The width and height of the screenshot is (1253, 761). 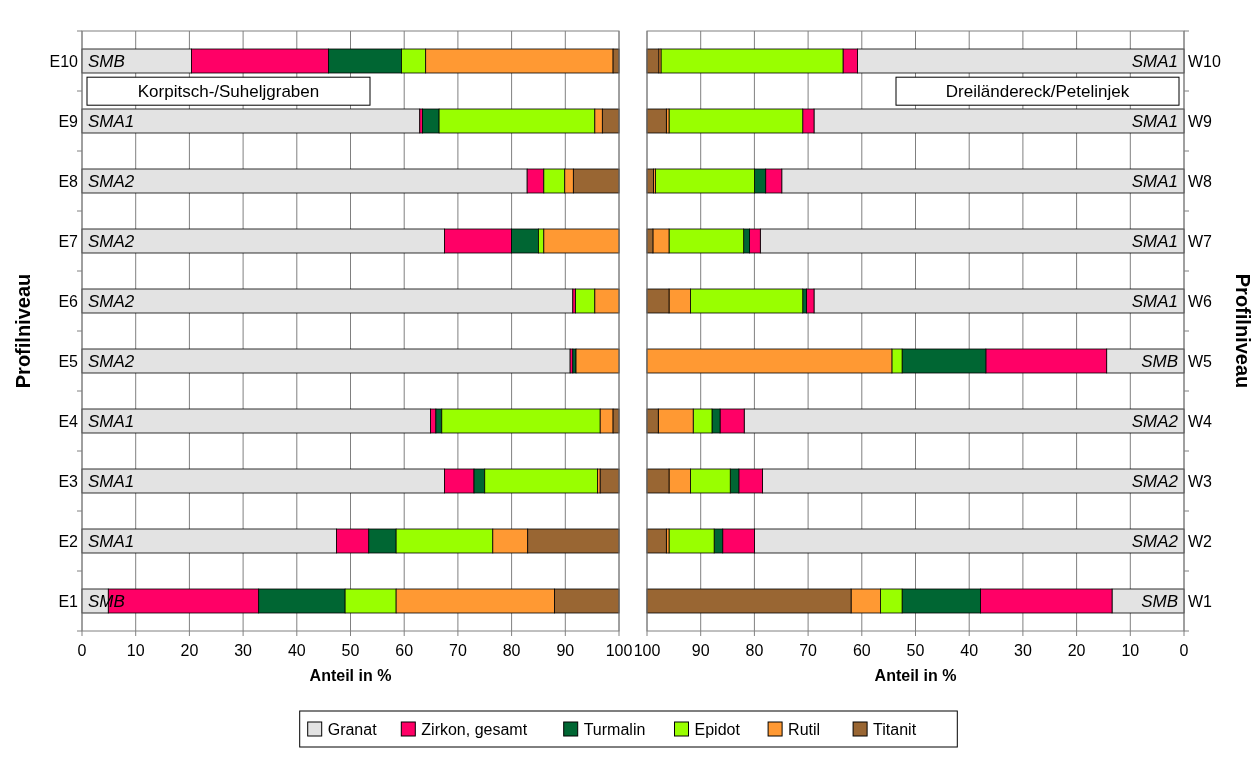 What do you see at coordinates (1200, 121) in the screenshot?
I see `y-tick-label: W9` at bounding box center [1200, 121].